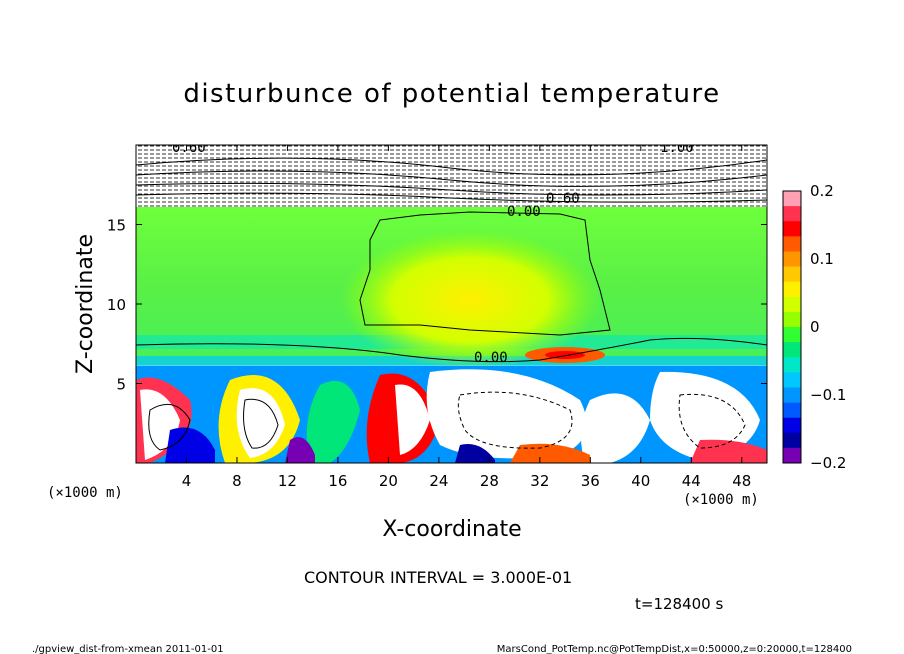 This screenshot has width=904, height=654. I want to click on x-tick-label: 44, so click(691, 481).